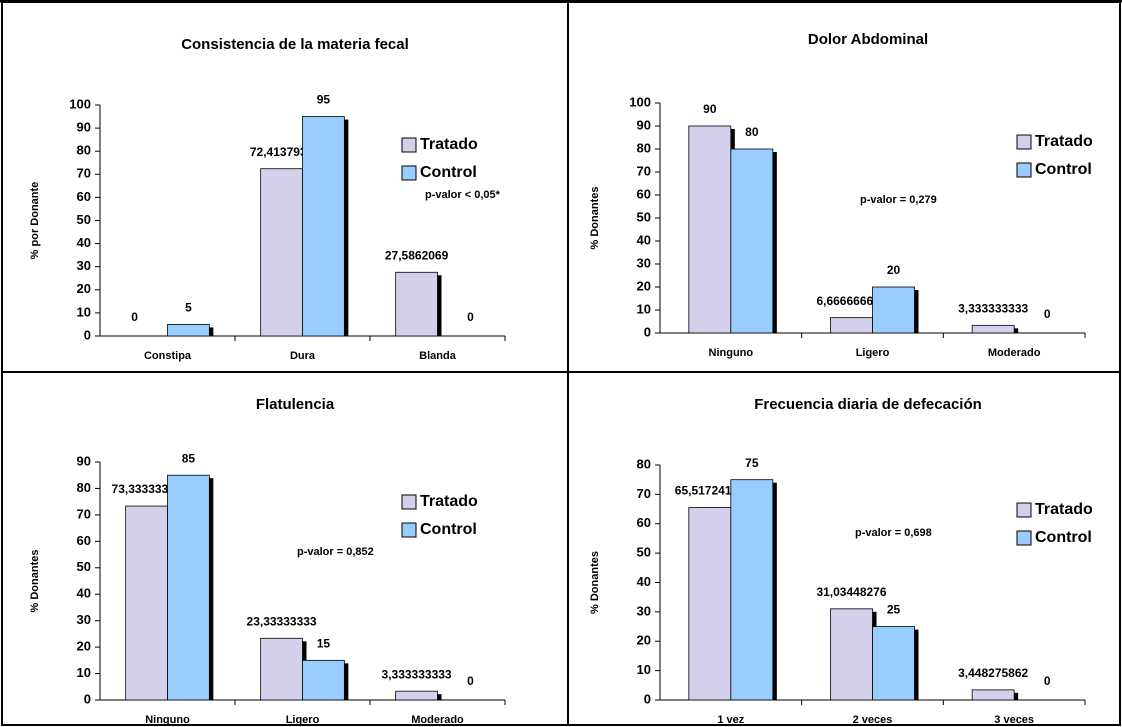  I want to click on annotation: p-valor = 0,279, so click(898, 200).